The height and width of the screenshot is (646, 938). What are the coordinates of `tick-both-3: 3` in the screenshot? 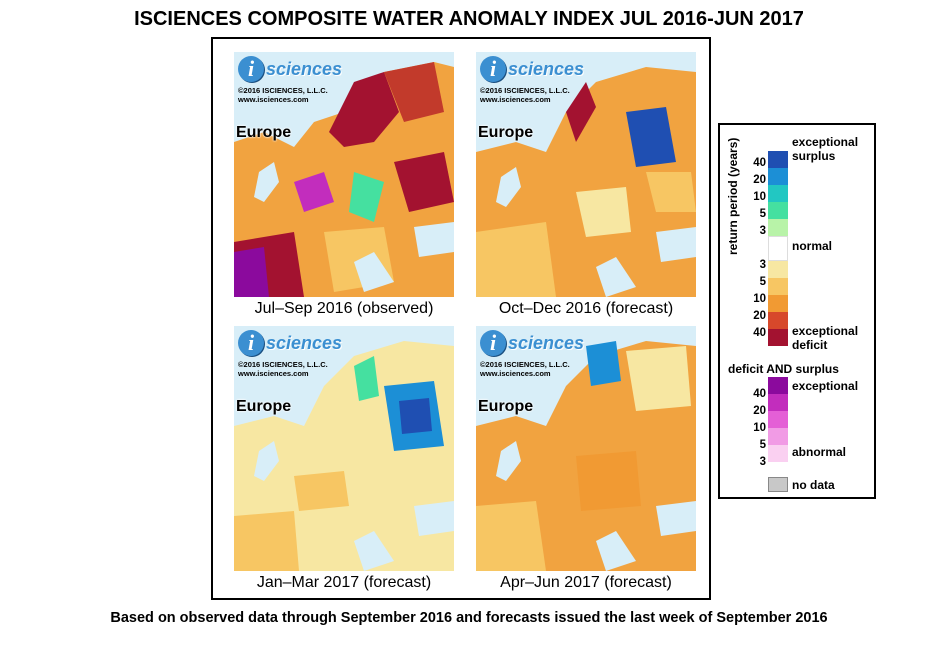 It's located at (762, 462).